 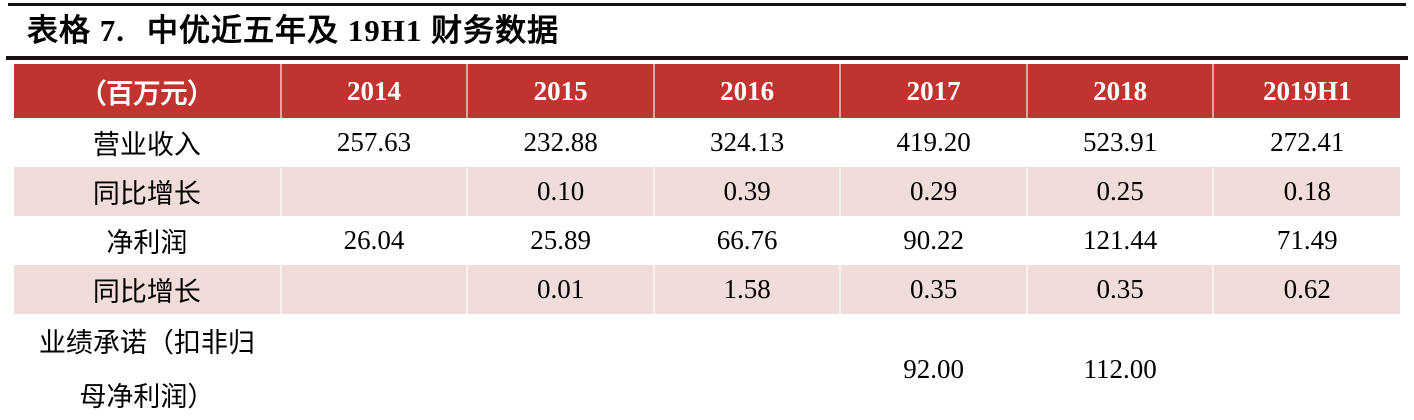 I want to click on row-label-multiline: 业绩承诺（扣非归 母净利润）, so click(x=147, y=368).